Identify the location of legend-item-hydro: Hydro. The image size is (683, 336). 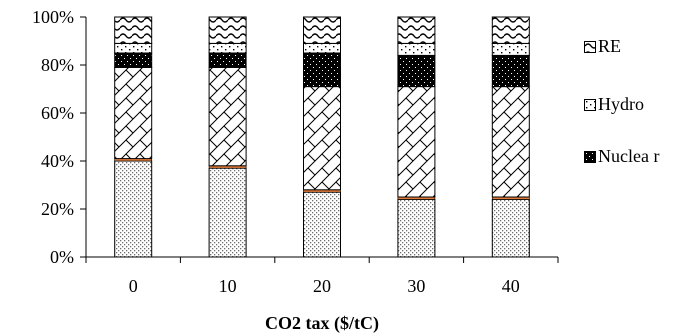
(633, 104).